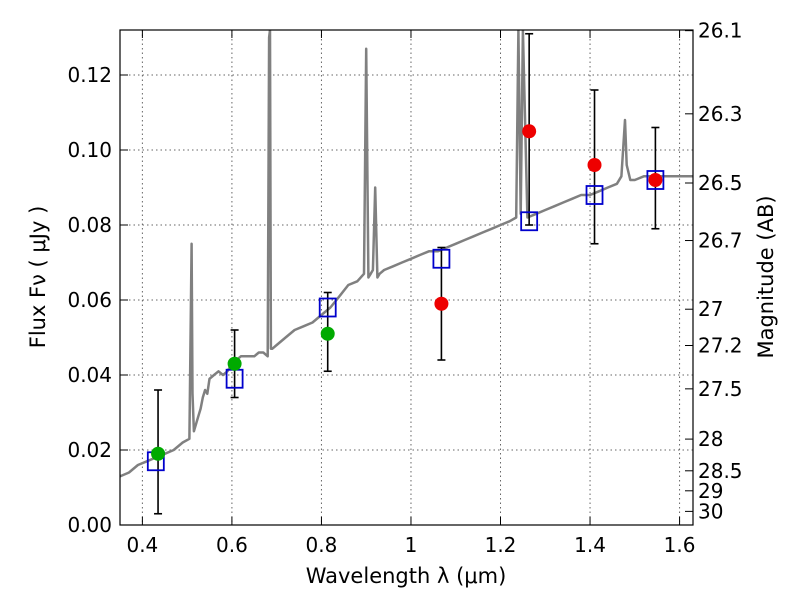  Describe the element at coordinates (710, 439) in the screenshot. I see `magnitude-tick-label: 28` at that location.